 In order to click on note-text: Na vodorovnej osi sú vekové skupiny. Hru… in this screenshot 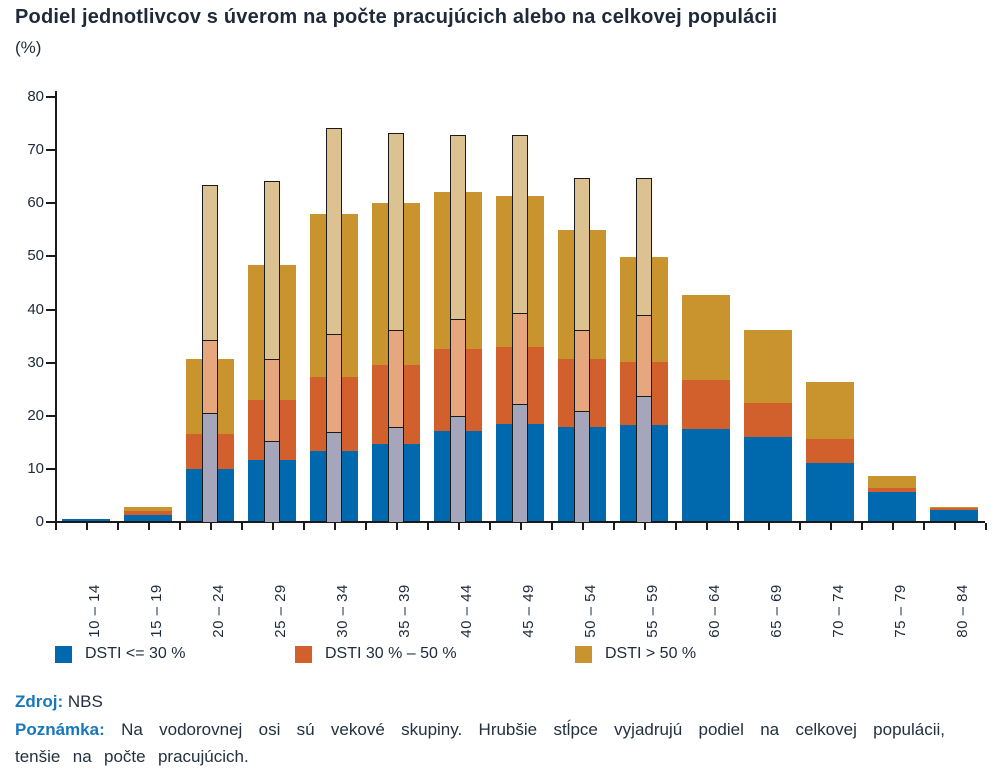, I will do `click(480, 743)`.